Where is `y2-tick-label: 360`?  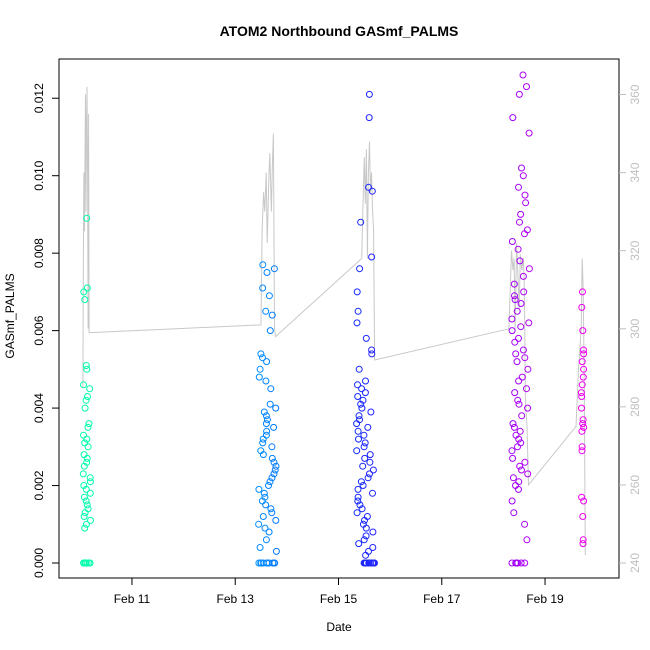
y2-tick-label: 360 is located at coordinates (635, 94).